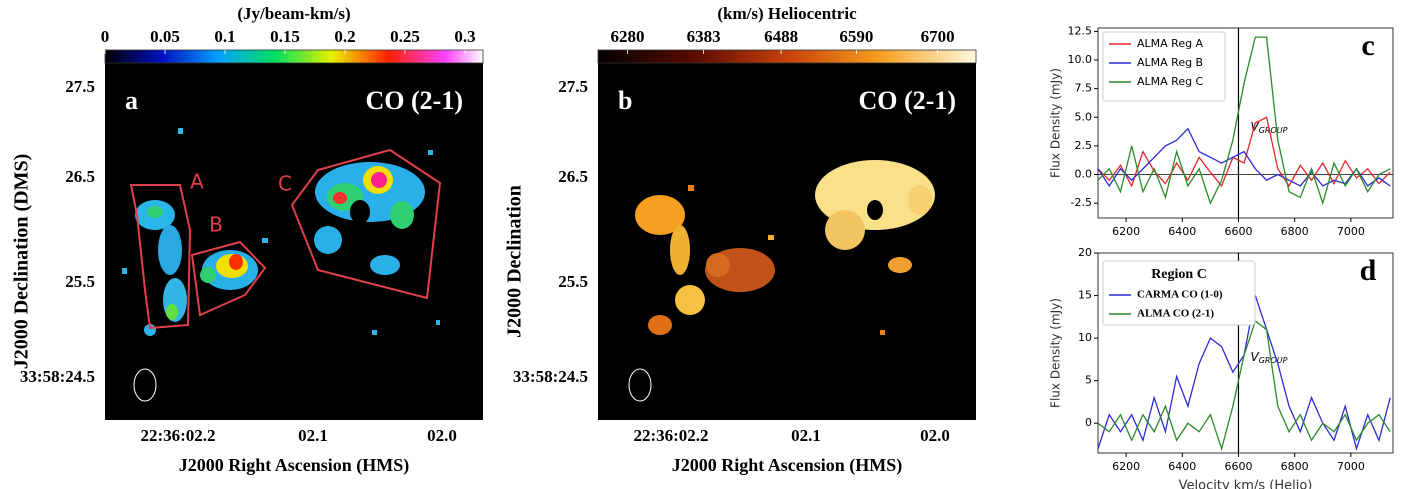  What do you see at coordinates (293, 13) in the screenshot?
I see `colorbar-title: (Jy/beam-km/s)` at bounding box center [293, 13].